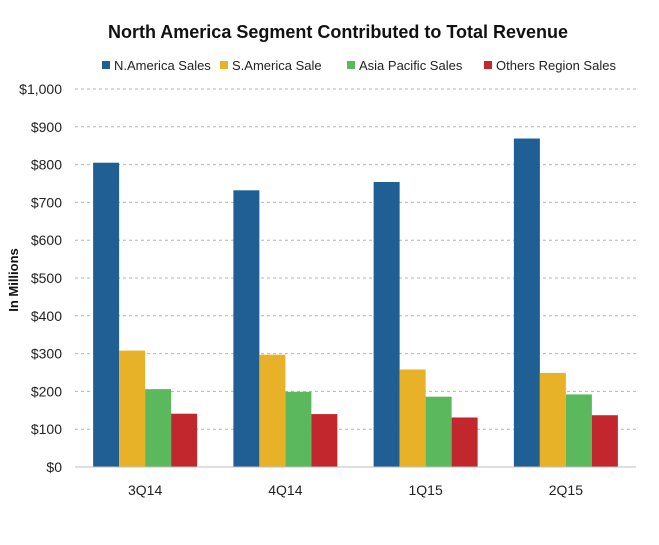  I want to click on y-tick-label: $500, so click(46, 278).